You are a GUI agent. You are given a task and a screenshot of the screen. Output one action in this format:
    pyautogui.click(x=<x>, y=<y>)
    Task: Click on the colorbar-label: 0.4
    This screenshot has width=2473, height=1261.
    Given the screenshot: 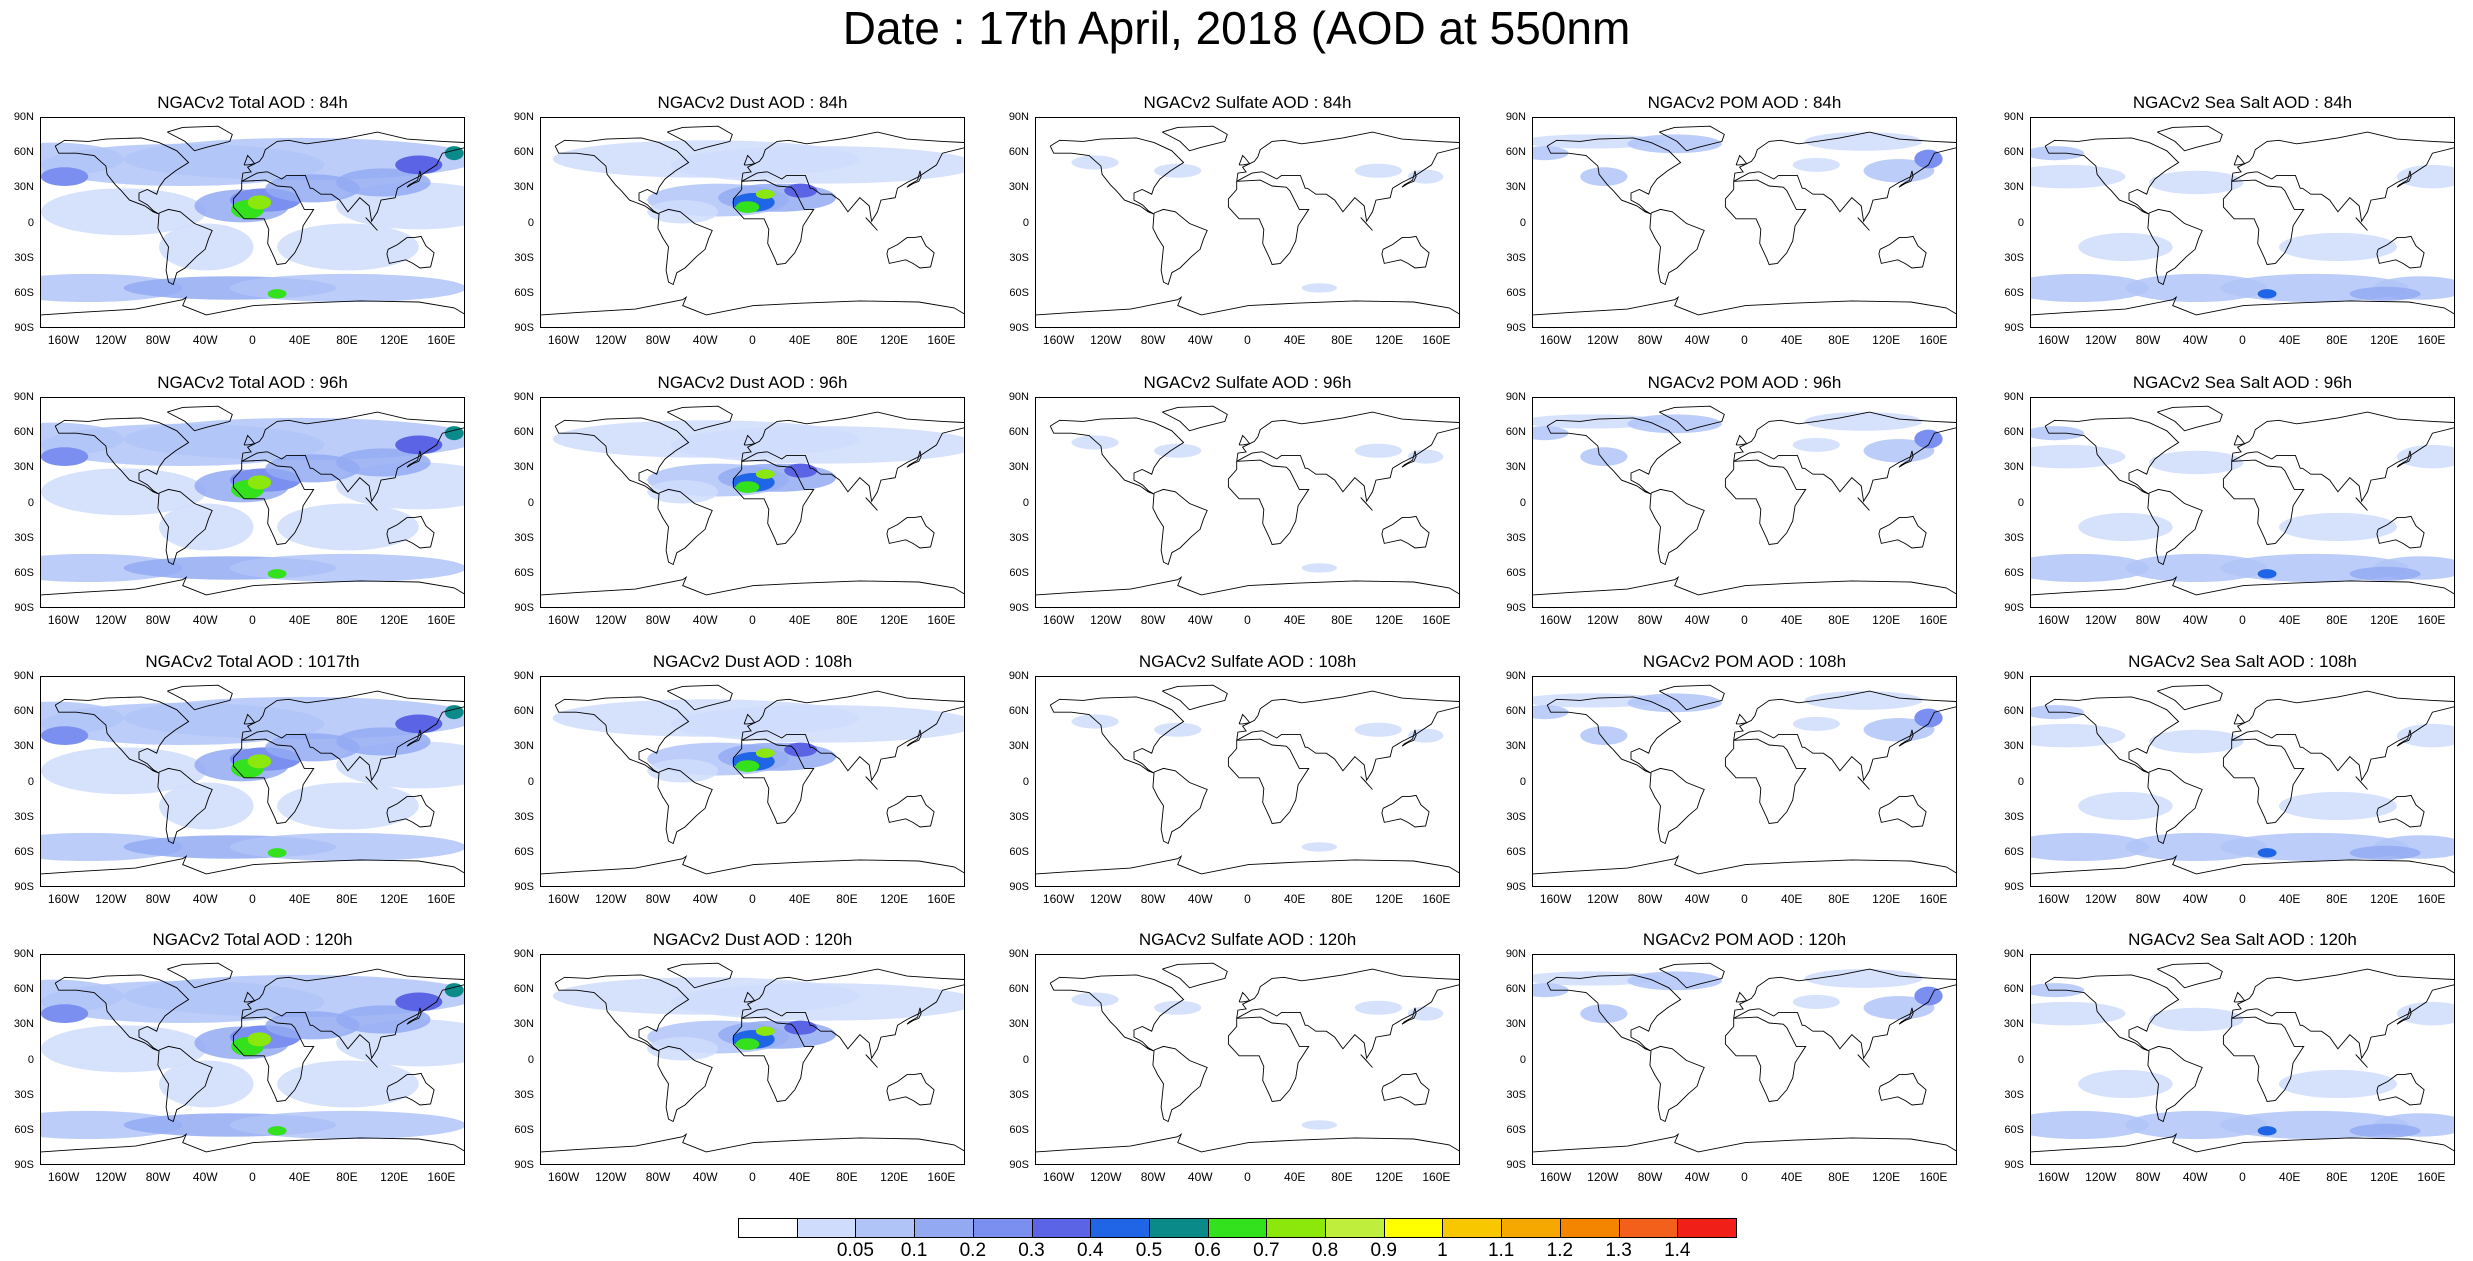 What is the action you would take?
    pyautogui.click(x=1090, y=1250)
    